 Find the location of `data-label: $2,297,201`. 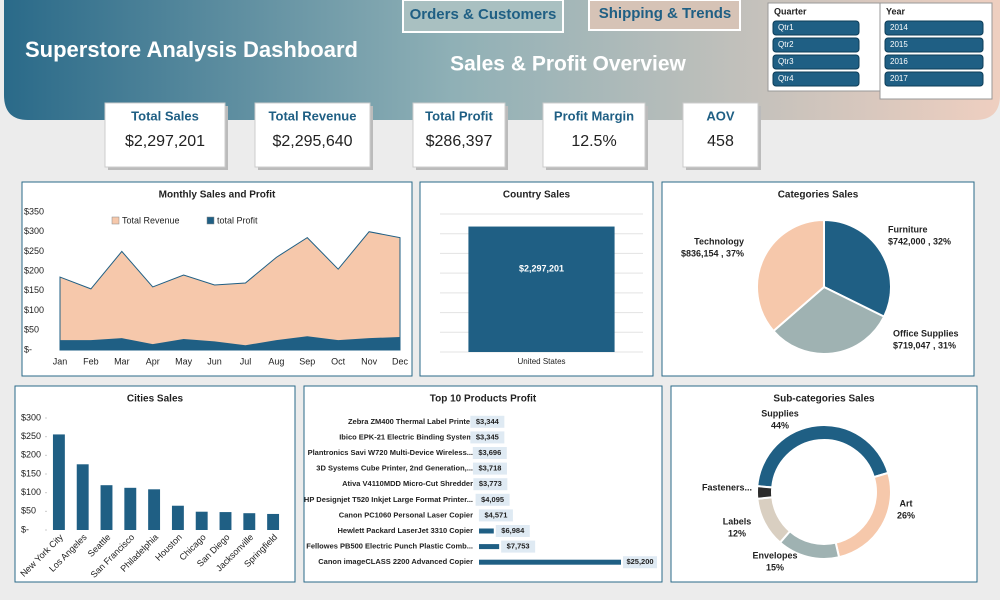

data-label: $2,297,201 is located at coordinates (541, 269).